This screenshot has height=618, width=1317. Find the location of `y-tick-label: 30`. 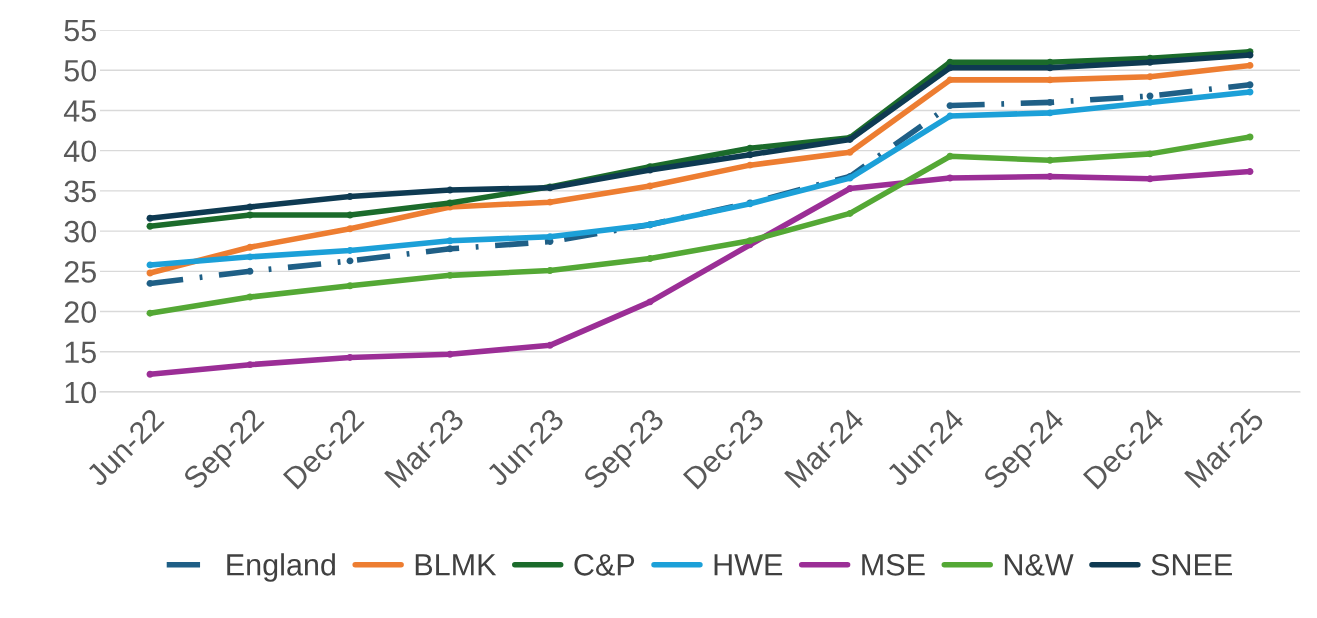

y-tick-label: 30 is located at coordinates (80, 231).